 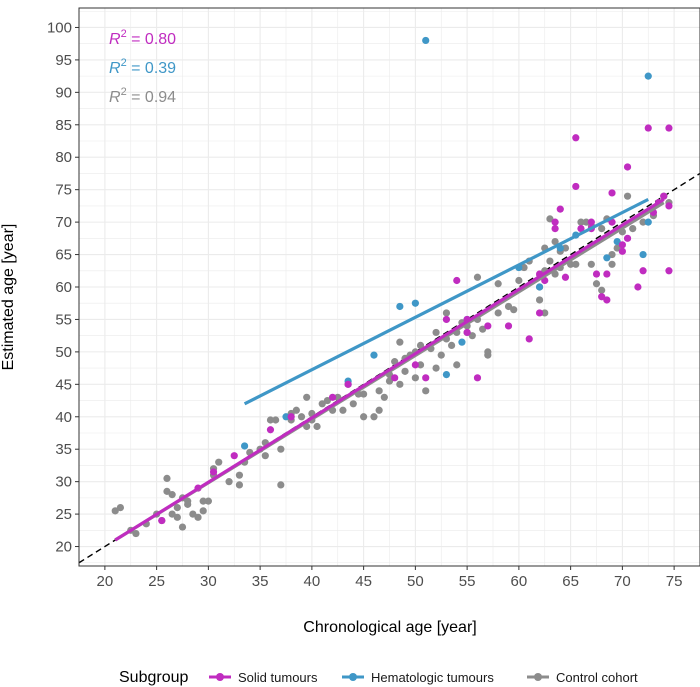 What do you see at coordinates (153, 677) in the screenshot?
I see `legend-title: Subgroup` at bounding box center [153, 677].